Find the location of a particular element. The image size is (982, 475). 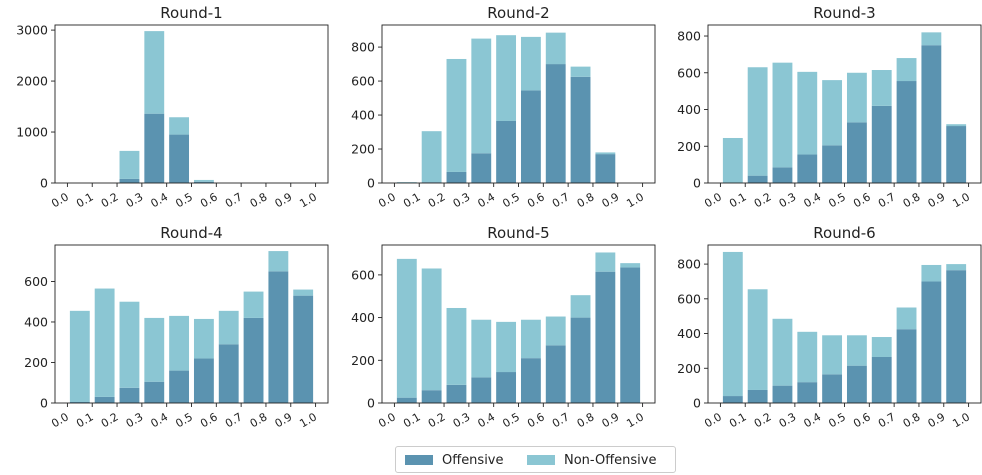

x-tick-label: 0.7 is located at coordinates (887, 200).